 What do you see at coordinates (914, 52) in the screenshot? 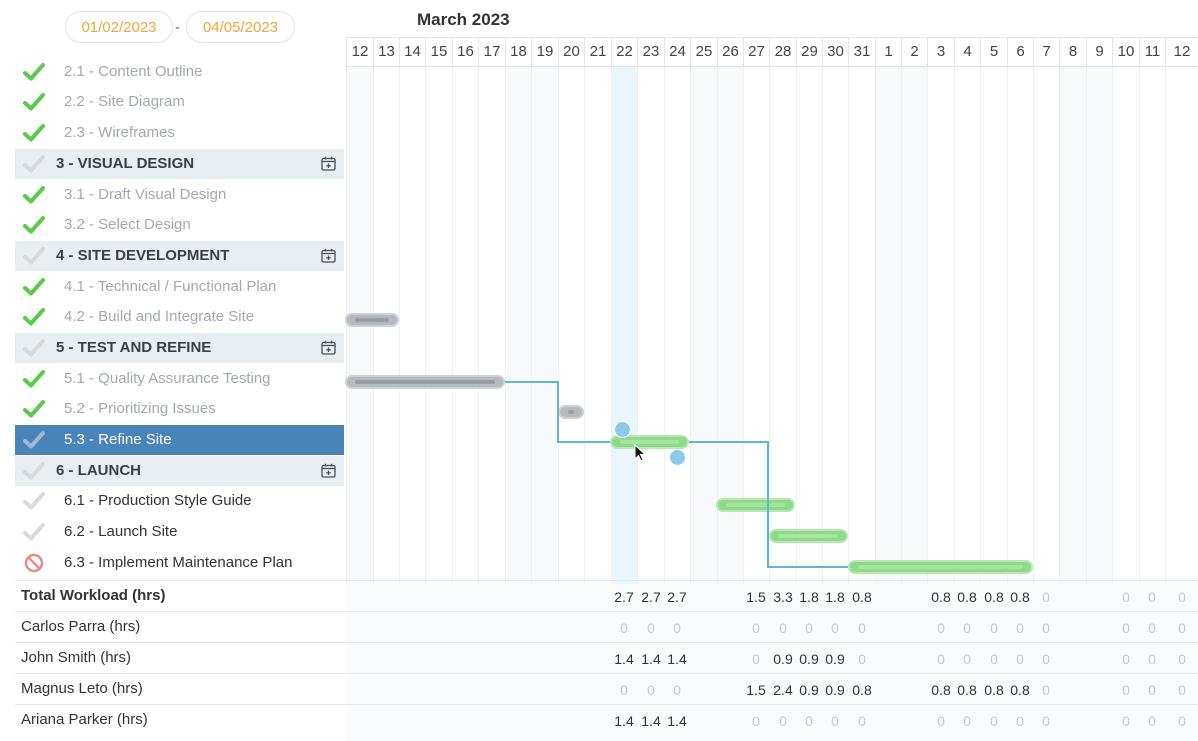
I see `day-header-cell: 2` at bounding box center [914, 52].